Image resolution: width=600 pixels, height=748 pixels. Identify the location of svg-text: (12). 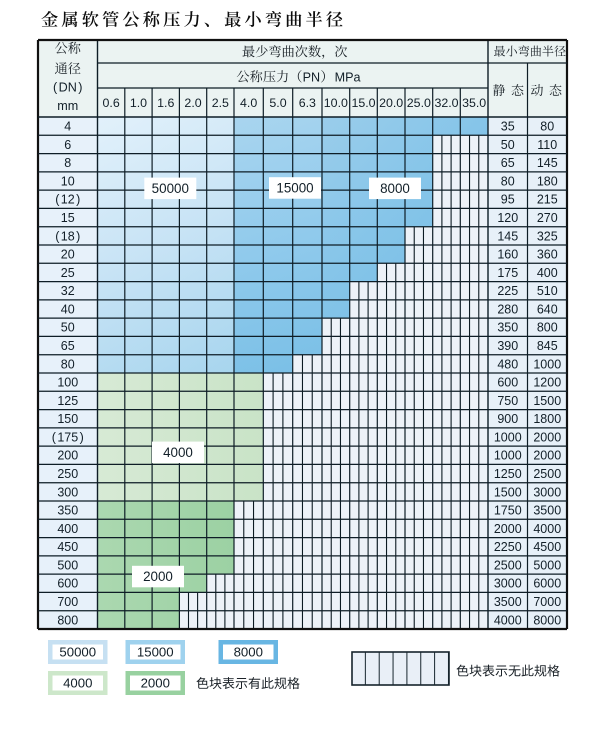
(67, 200).